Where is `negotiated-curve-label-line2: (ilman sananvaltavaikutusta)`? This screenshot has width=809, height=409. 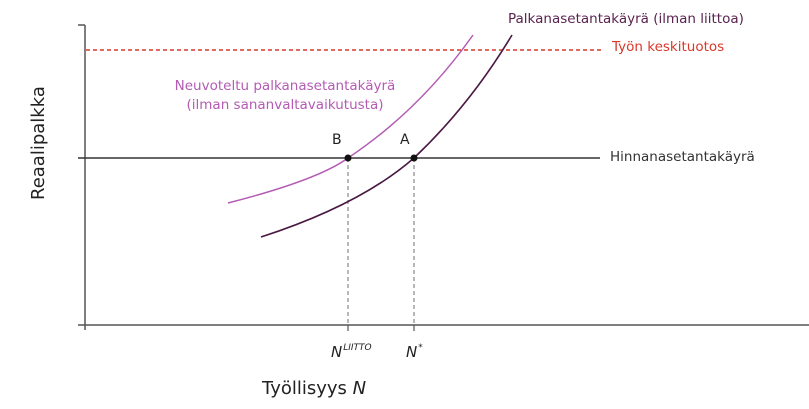
negotiated-curve-label-line2: (ilman sananvaltavaikutusta) is located at coordinates (285, 105).